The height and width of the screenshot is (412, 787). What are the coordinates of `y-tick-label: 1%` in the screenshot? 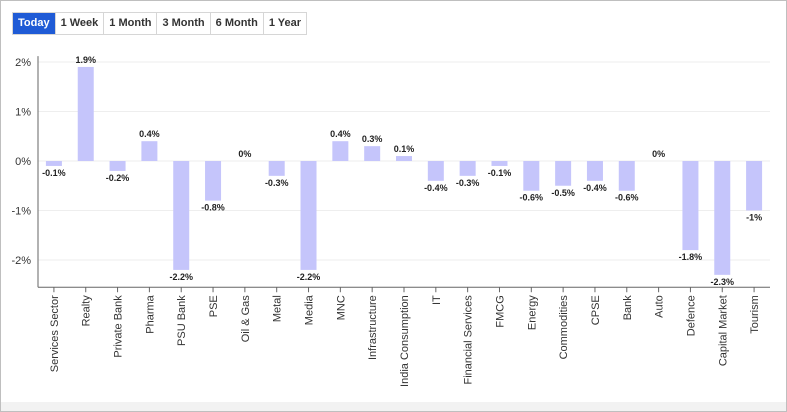 It's located at (23, 113).